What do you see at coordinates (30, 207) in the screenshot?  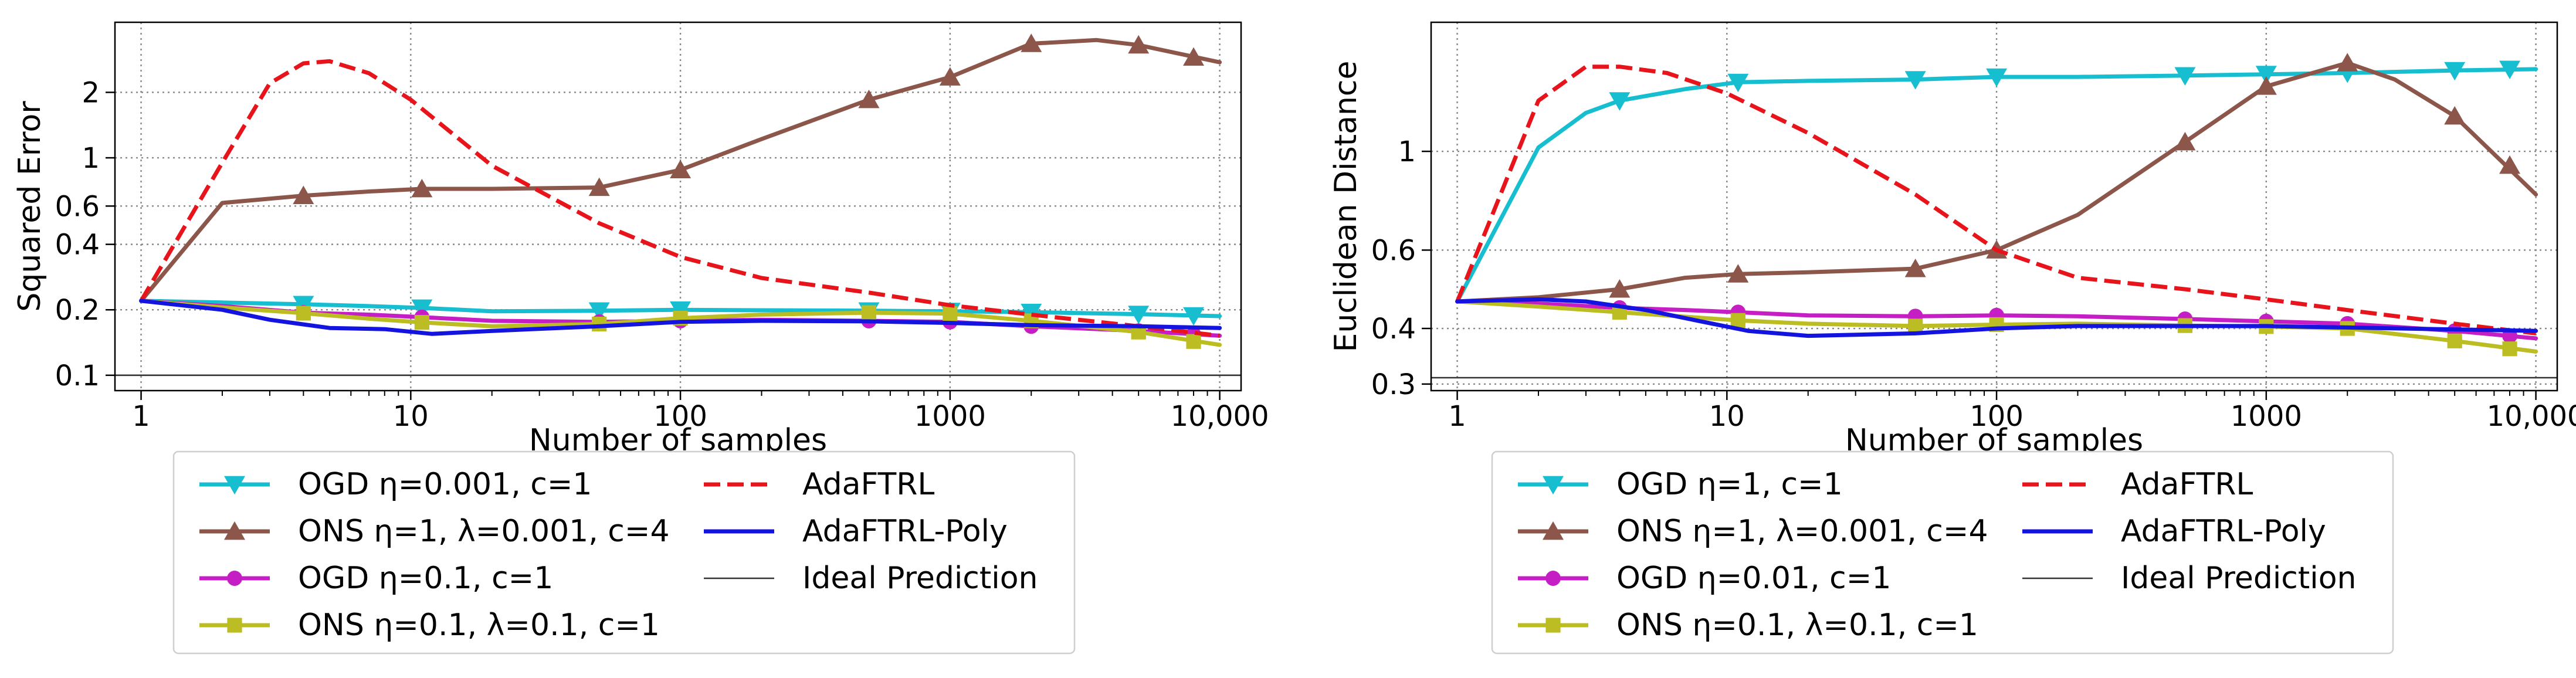 I see `y-axis-label: Squared Error` at bounding box center [30, 207].